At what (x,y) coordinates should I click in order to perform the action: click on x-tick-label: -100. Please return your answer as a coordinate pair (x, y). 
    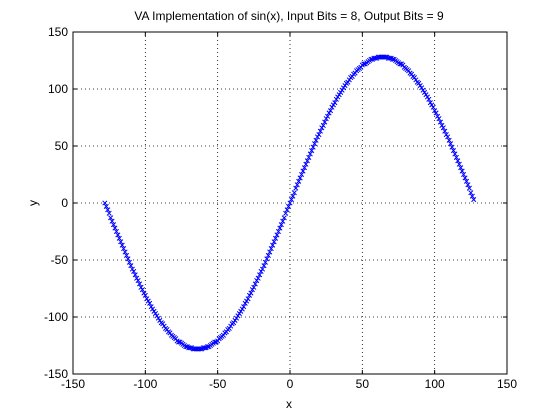
    Looking at the image, I should click on (145, 384).